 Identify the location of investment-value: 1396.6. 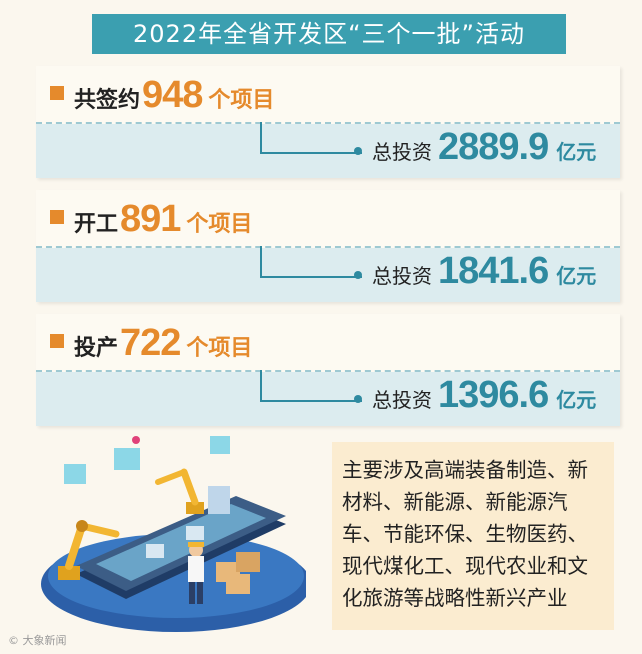
(493, 395).